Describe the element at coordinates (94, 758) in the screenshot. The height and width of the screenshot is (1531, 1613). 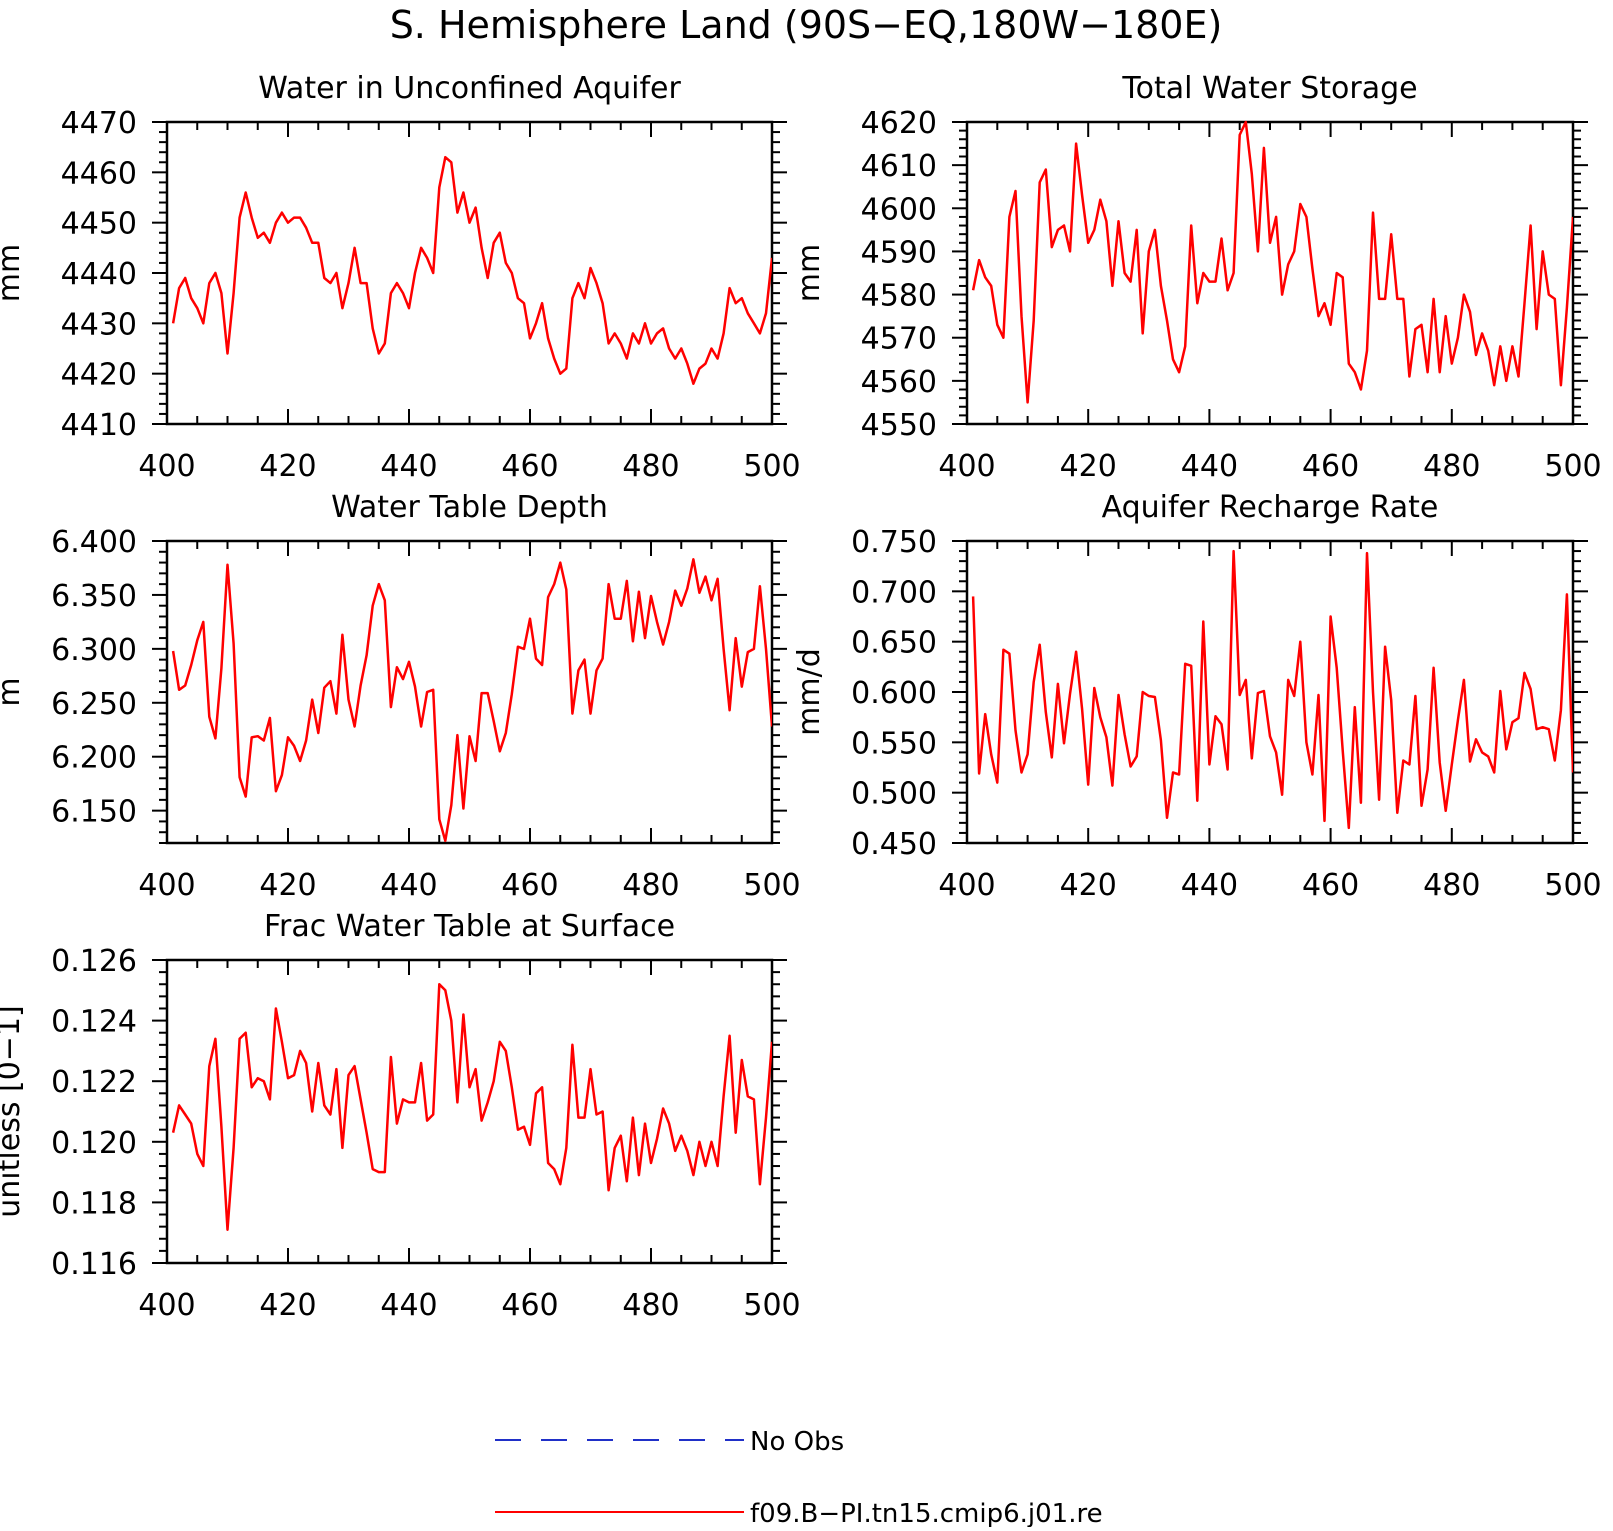
I see `y-tick-label: 6.200` at that location.